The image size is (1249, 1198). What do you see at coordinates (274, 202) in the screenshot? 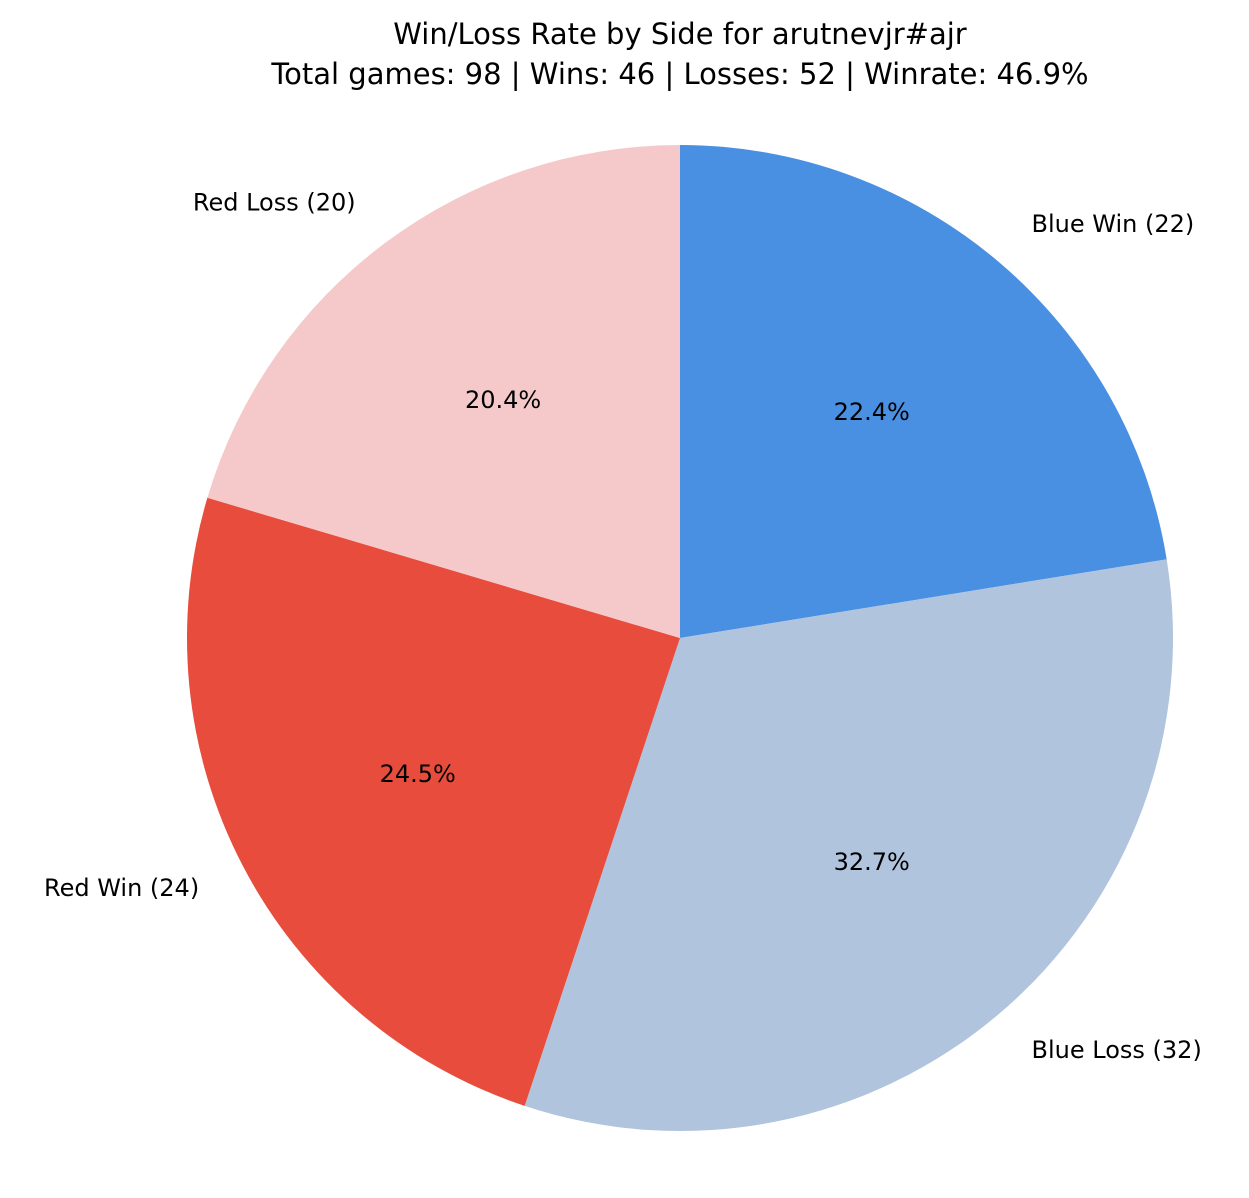
I see `slice-label: Red Loss (20)` at bounding box center [274, 202].